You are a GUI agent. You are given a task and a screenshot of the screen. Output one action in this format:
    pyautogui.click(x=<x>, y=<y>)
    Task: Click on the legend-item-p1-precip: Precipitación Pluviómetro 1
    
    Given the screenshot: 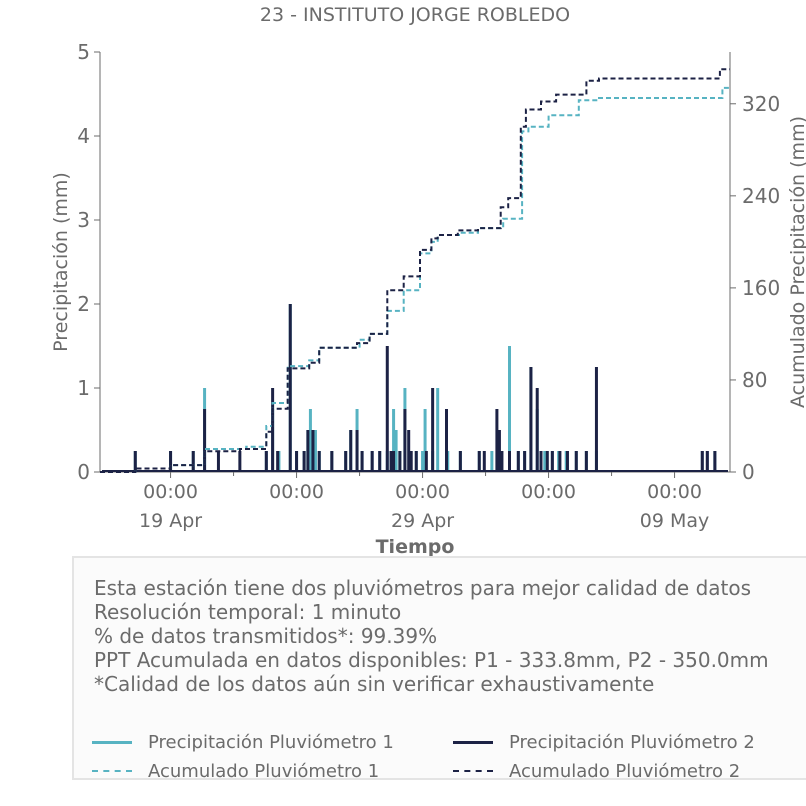 What is the action you would take?
    pyautogui.click(x=243, y=742)
    